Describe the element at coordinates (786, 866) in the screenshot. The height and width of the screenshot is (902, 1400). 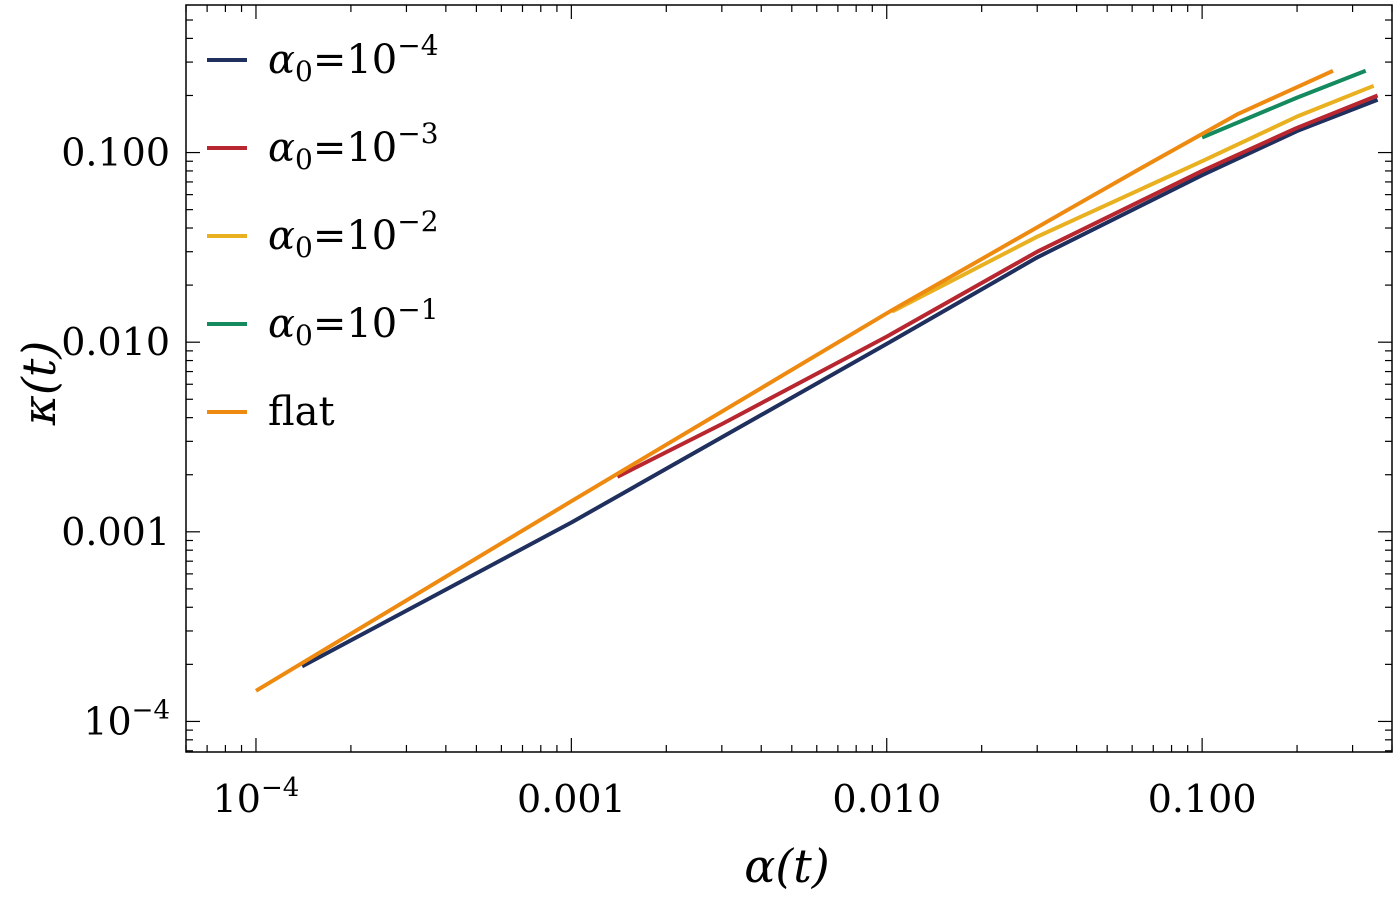
I see `x-axis-label: α(t)` at that location.